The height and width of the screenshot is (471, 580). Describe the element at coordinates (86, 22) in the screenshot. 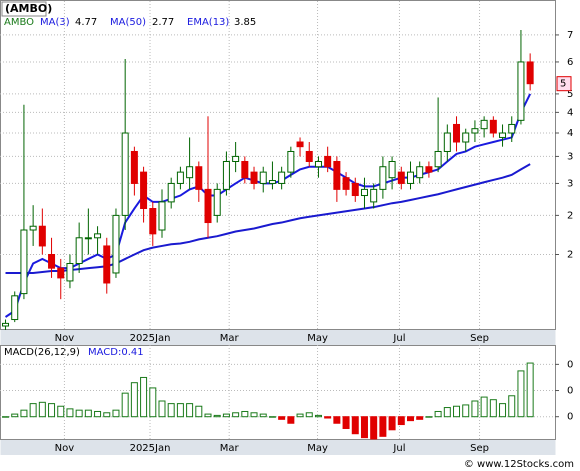

I see `legend-value: 4.77` at that location.